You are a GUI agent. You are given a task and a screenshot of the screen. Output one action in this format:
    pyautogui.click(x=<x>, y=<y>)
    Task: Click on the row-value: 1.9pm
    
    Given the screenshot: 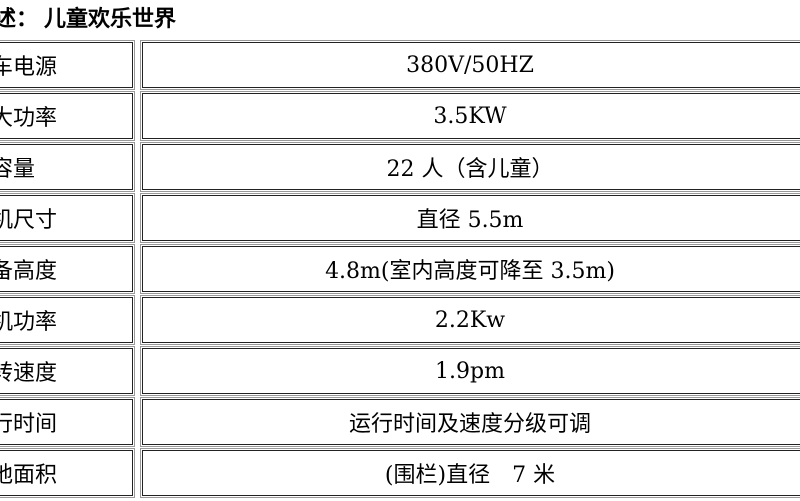 What is the action you would take?
    pyautogui.click(x=470, y=371)
    